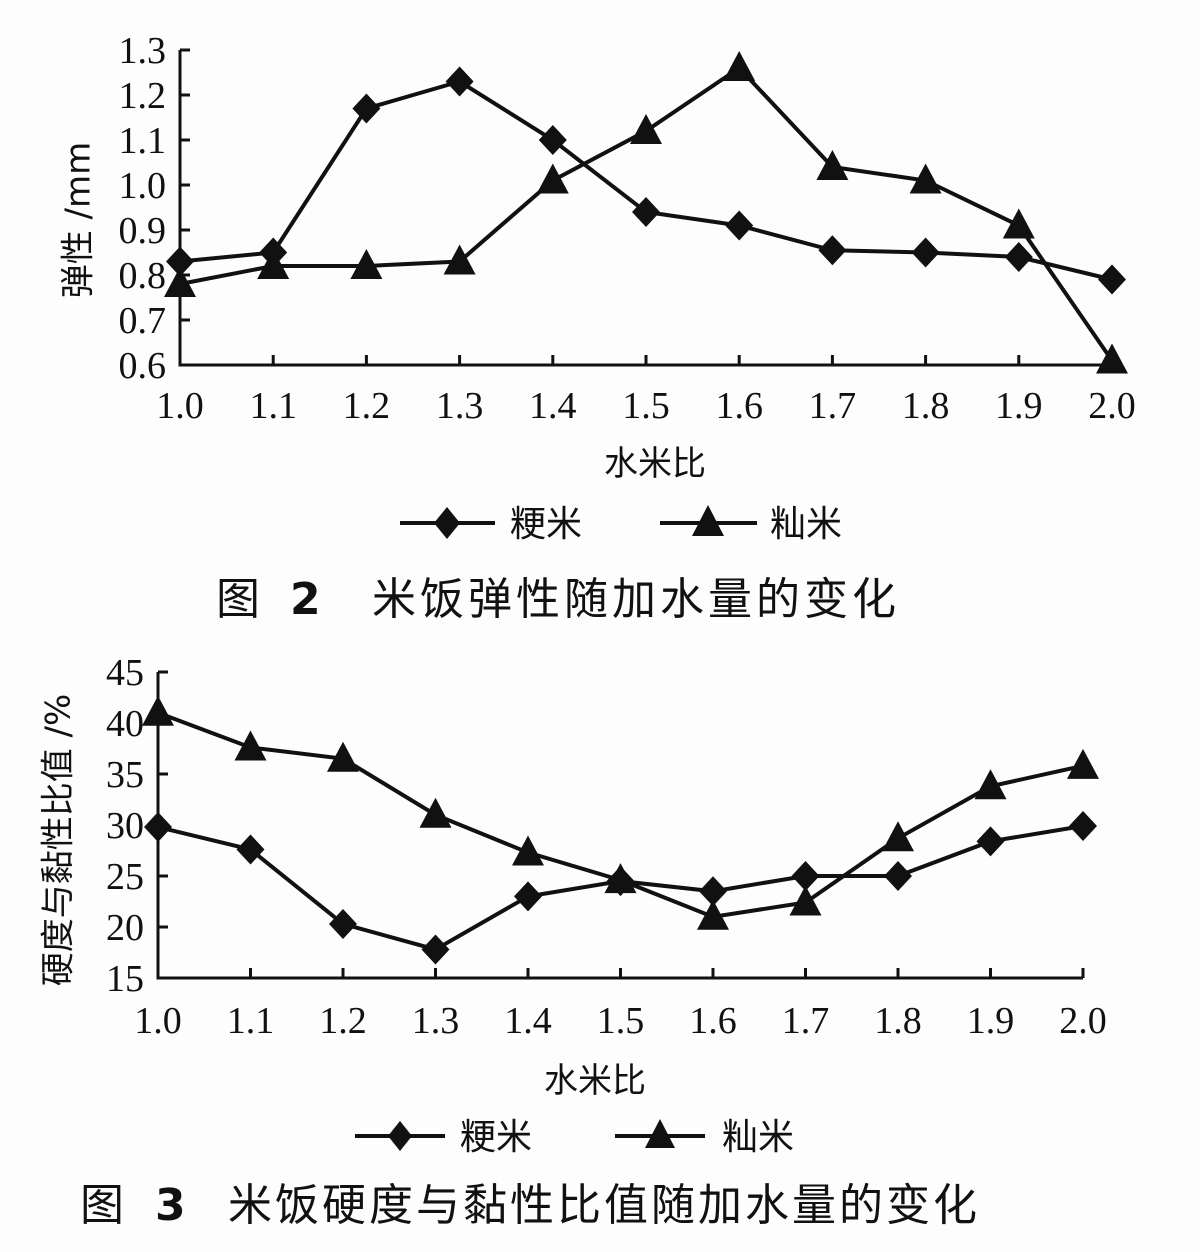  What do you see at coordinates (125, 775) in the screenshot?
I see `y-tick-label: 35` at bounding box center [125, 775].